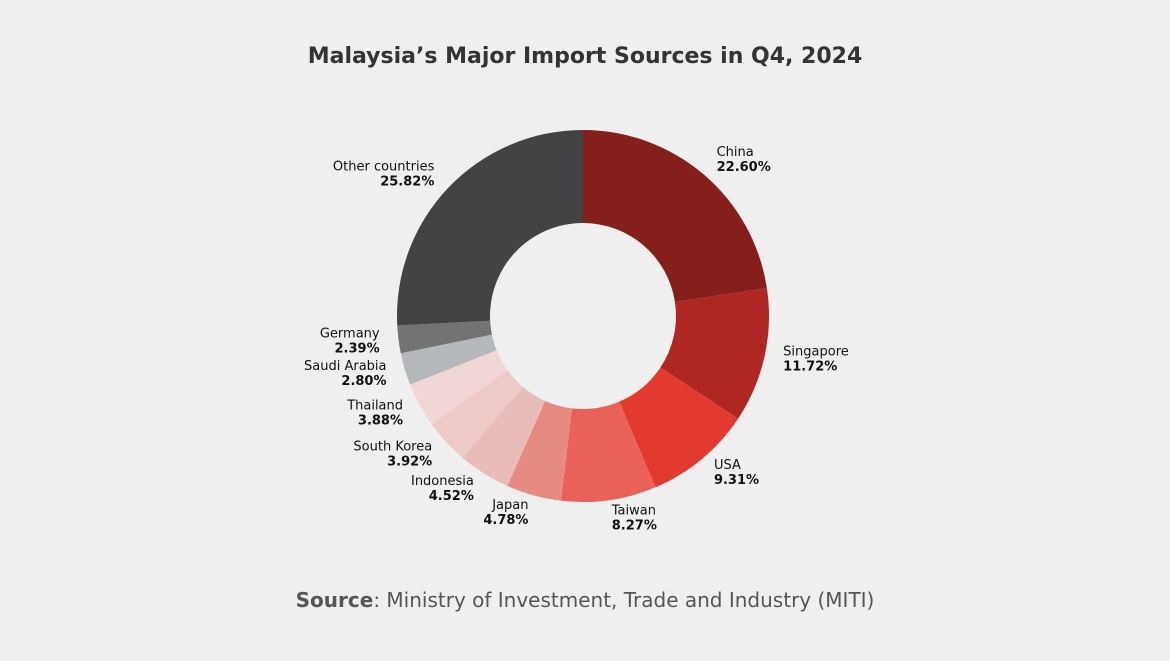 The width and height of the screenshot is (1170, 661). Describe the element at coordinates (442, 481) in the screenshot. I see `slice-label: Indonesia` at that location.